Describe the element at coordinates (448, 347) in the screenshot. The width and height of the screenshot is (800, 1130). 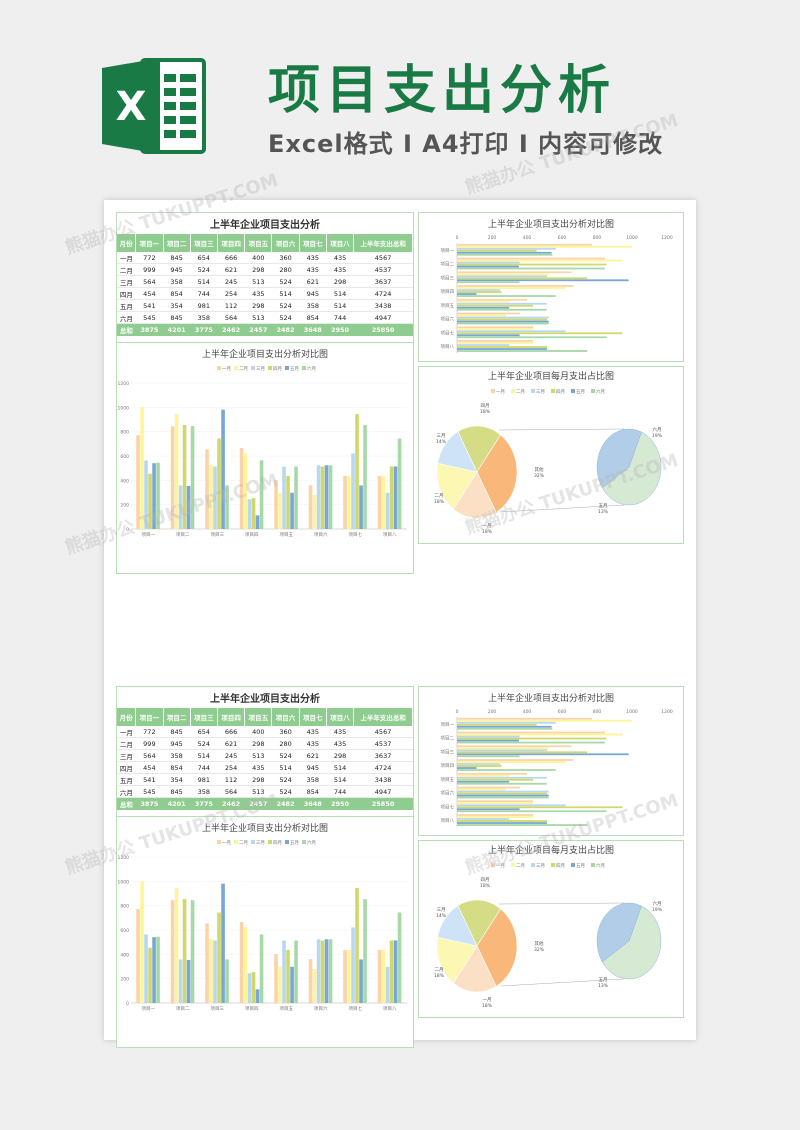
I see `y-tick-label: 项目八` at that location.